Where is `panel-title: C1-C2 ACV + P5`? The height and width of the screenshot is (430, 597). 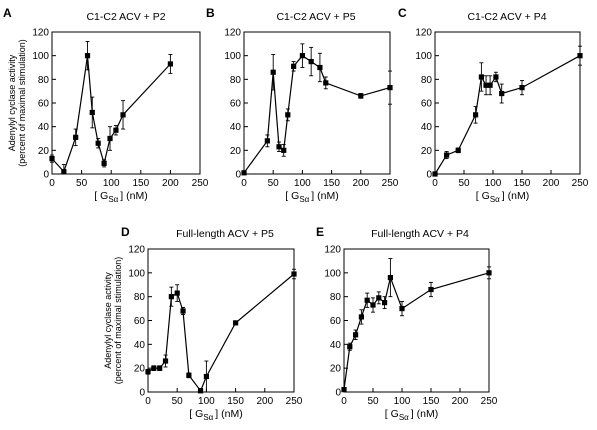 panel-title: C1-C2 ACV + P5 is located at coordinates (315, 17).